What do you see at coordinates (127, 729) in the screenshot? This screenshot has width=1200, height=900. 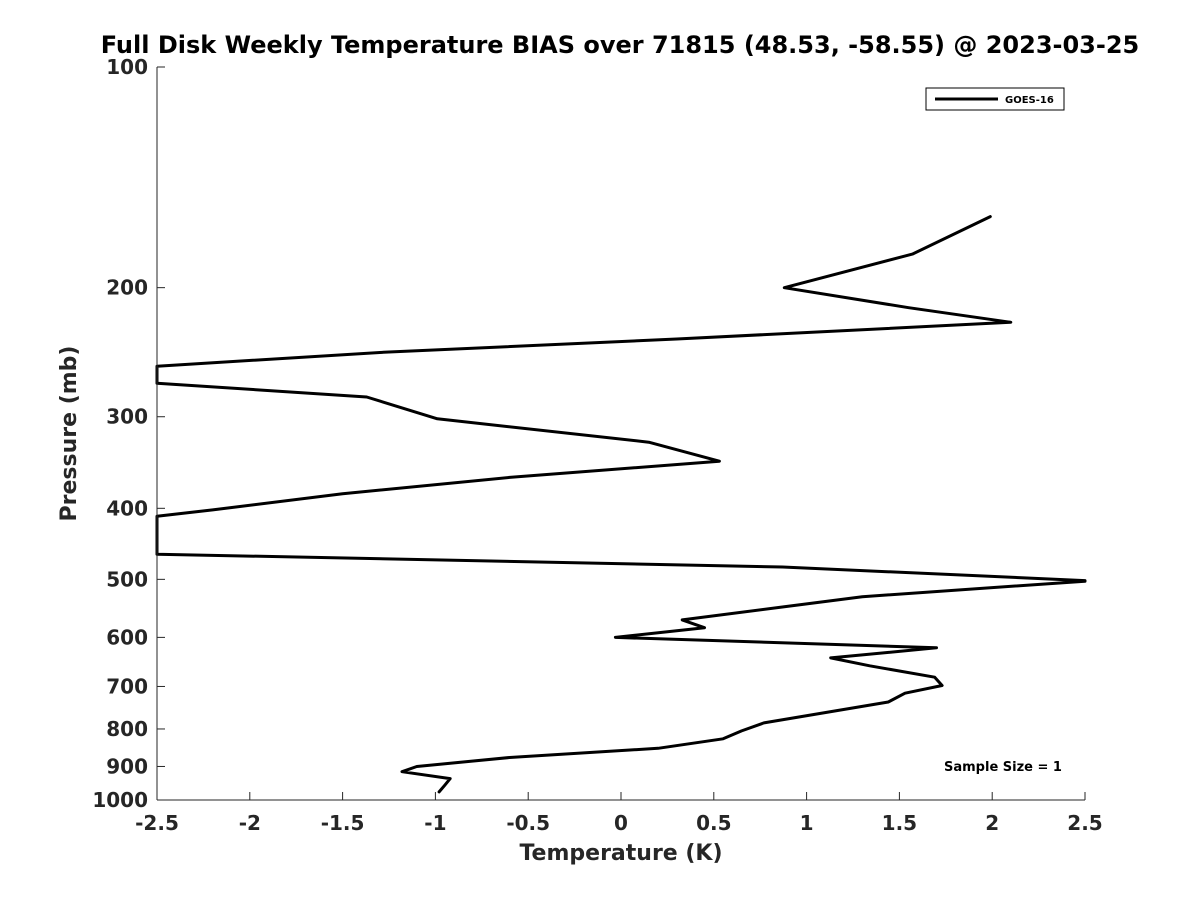 I see `y-tick-label: 800` at bounding box center [127, 729].